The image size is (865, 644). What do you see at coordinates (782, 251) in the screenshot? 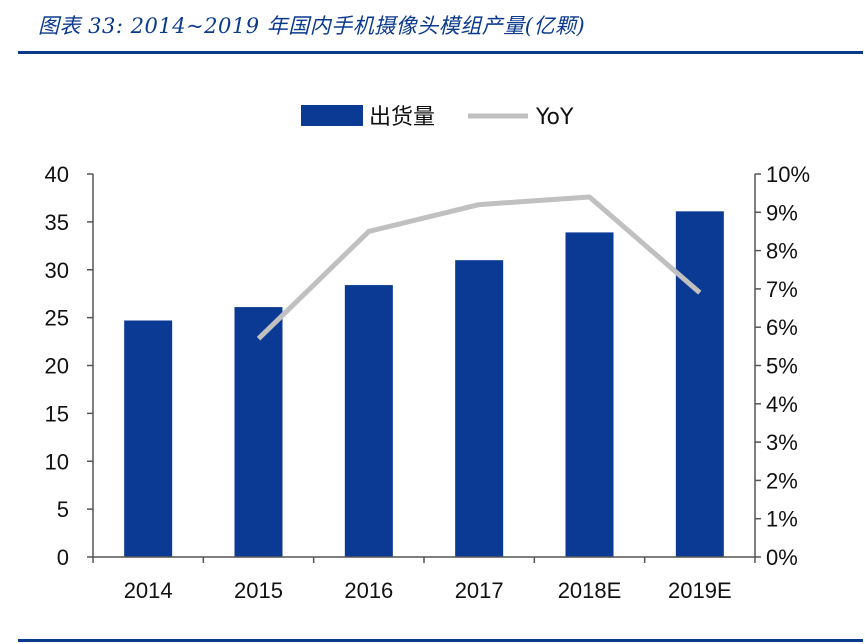
I see `y-right-tick-label: 8%` at bounding box center [782, 251].